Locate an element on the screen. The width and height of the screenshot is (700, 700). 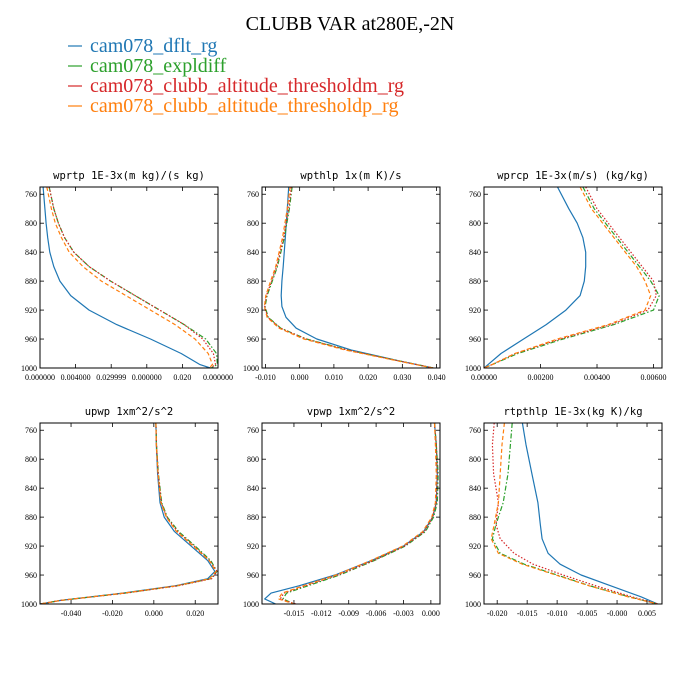
x-tick-label-4-4: -0.003 is located at coordinates (403, 613).